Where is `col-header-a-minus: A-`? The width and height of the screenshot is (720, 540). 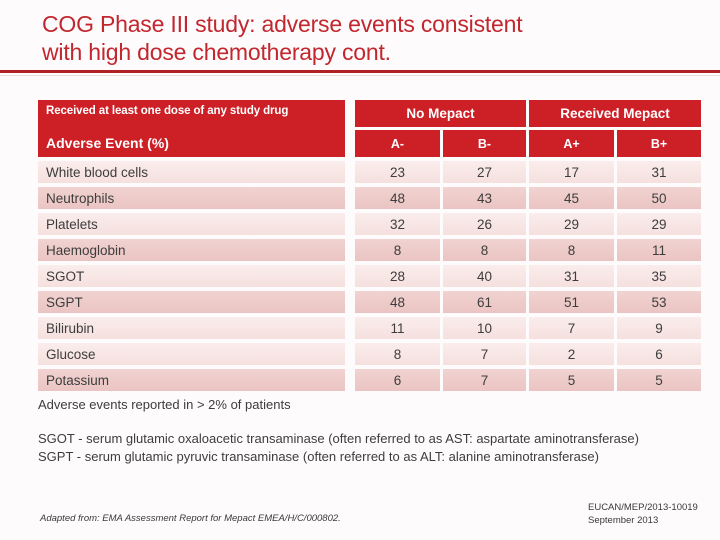
col-header-a-minus: A- is located at coordinates (397, 143).